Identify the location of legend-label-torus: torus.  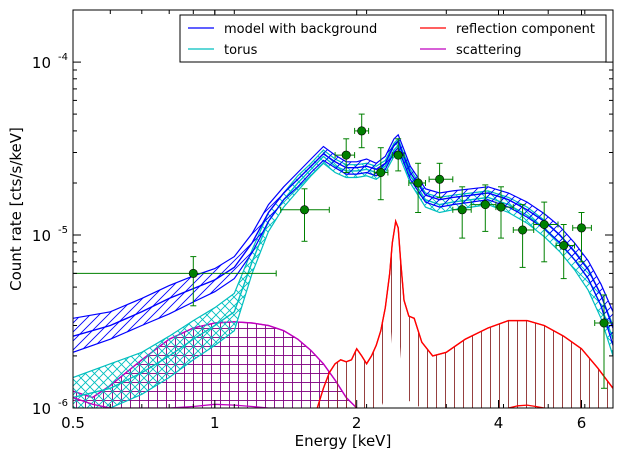
(241, 50).